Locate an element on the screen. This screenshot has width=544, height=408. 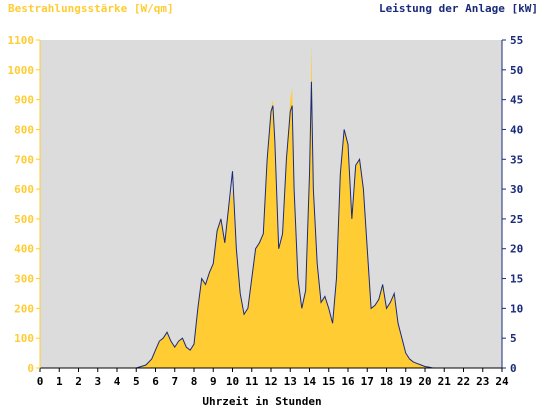
x-tick-label: 1 is located at coordinates (59, 381).